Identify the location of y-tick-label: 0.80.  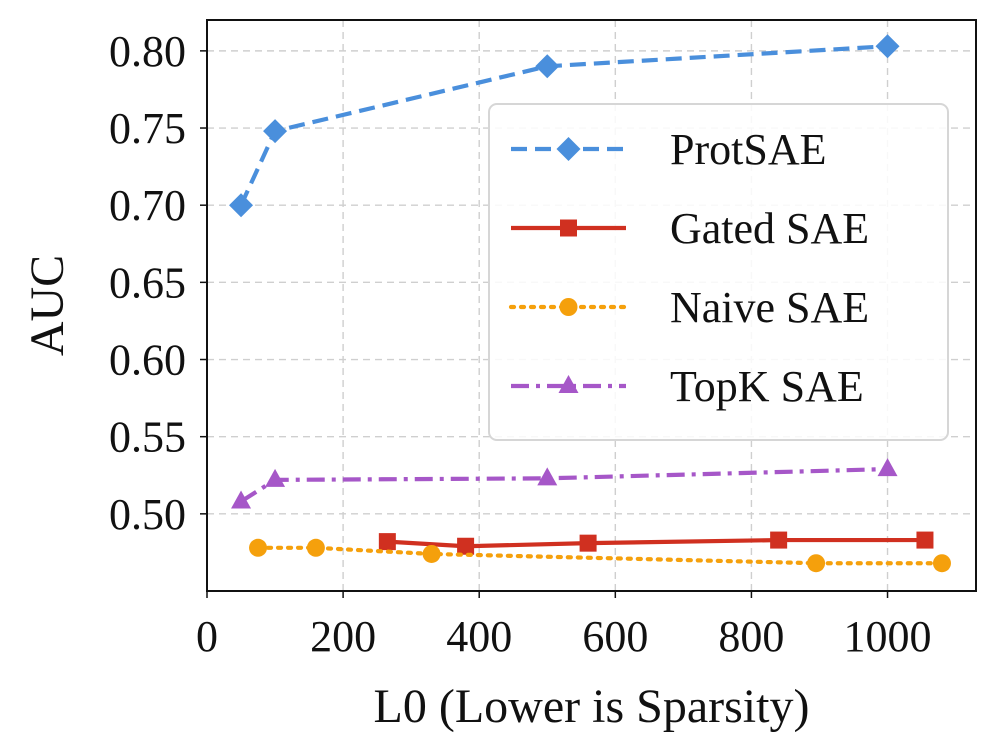
(147, 51).